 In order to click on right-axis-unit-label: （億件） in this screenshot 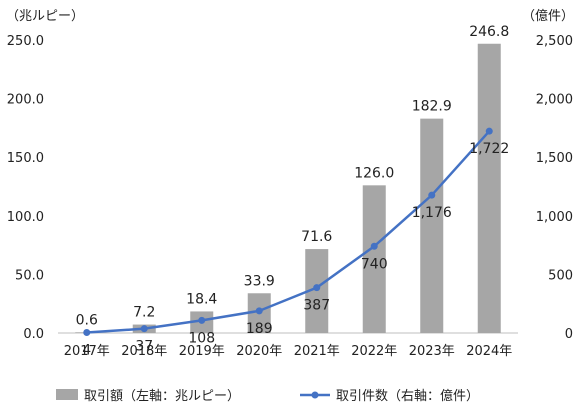, I will do `click(548, 16)`.